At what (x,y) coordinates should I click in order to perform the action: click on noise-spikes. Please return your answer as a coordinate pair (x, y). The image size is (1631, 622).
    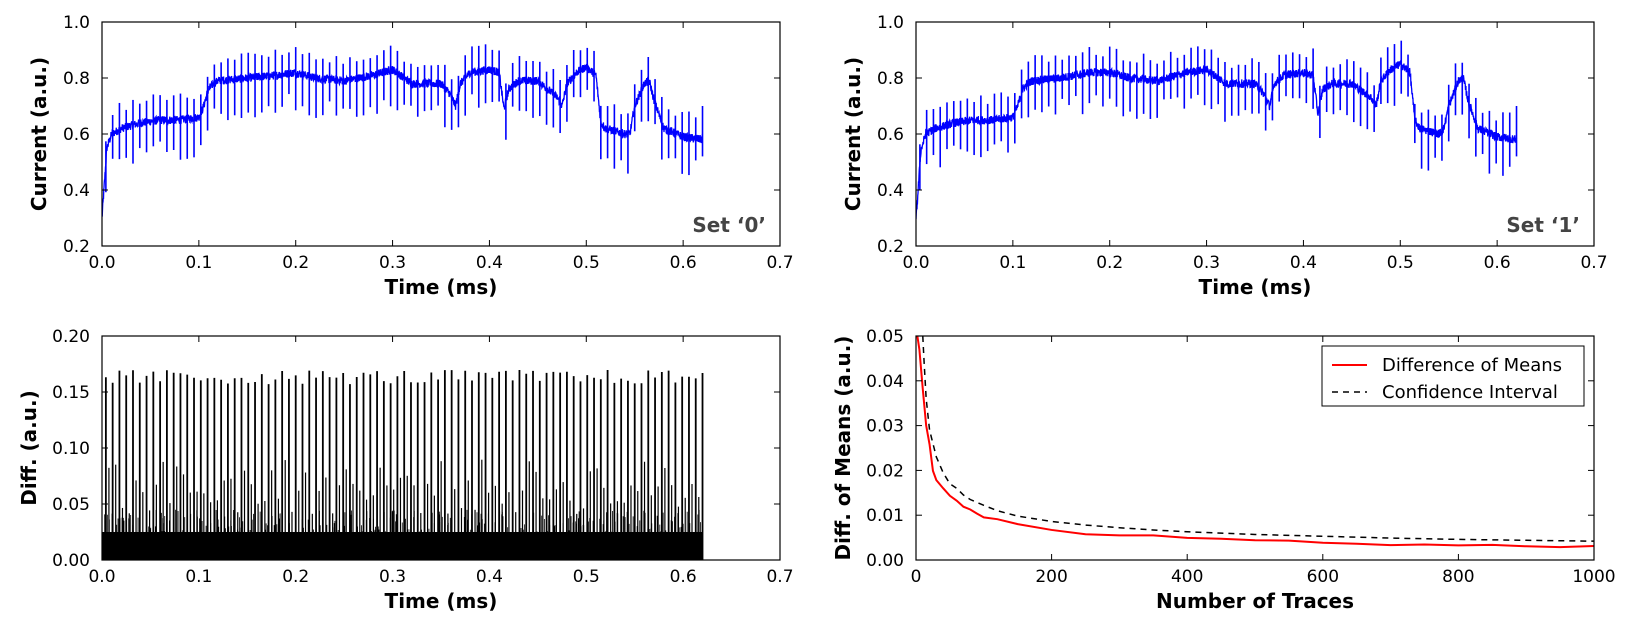
    Looking at the image, I should click on (402, 534).